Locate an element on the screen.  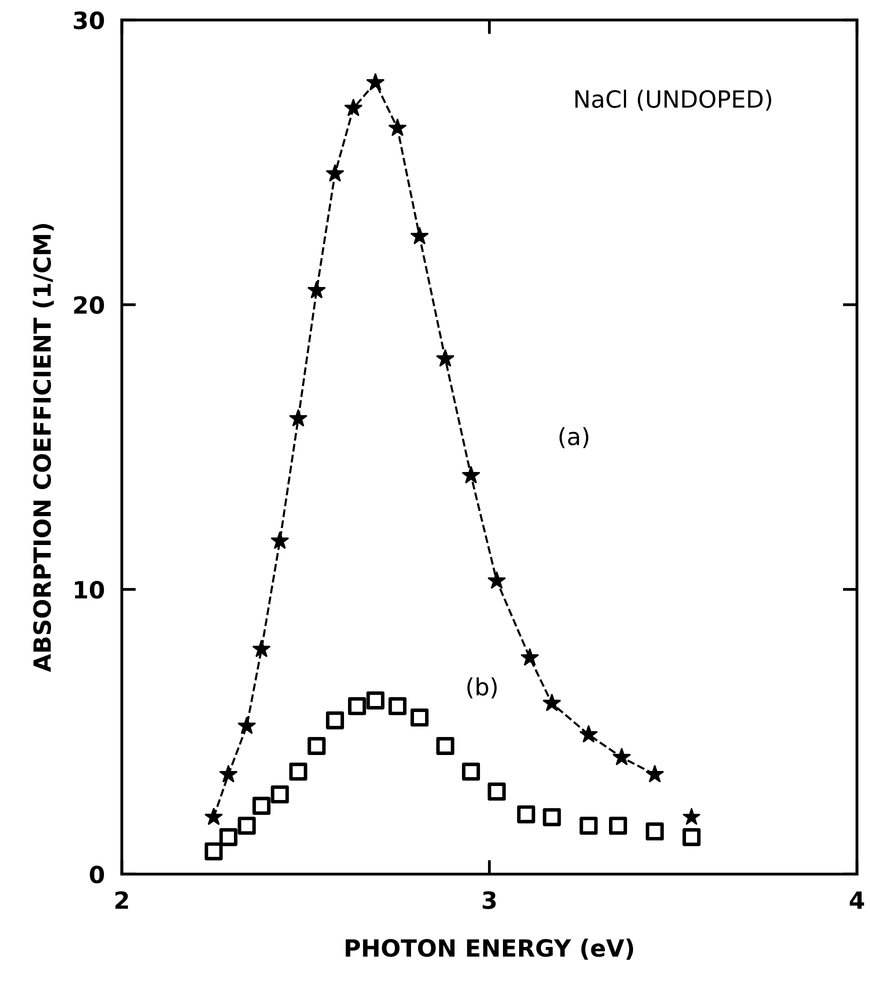
annotation: (b) is located at coordinates (482, 687).